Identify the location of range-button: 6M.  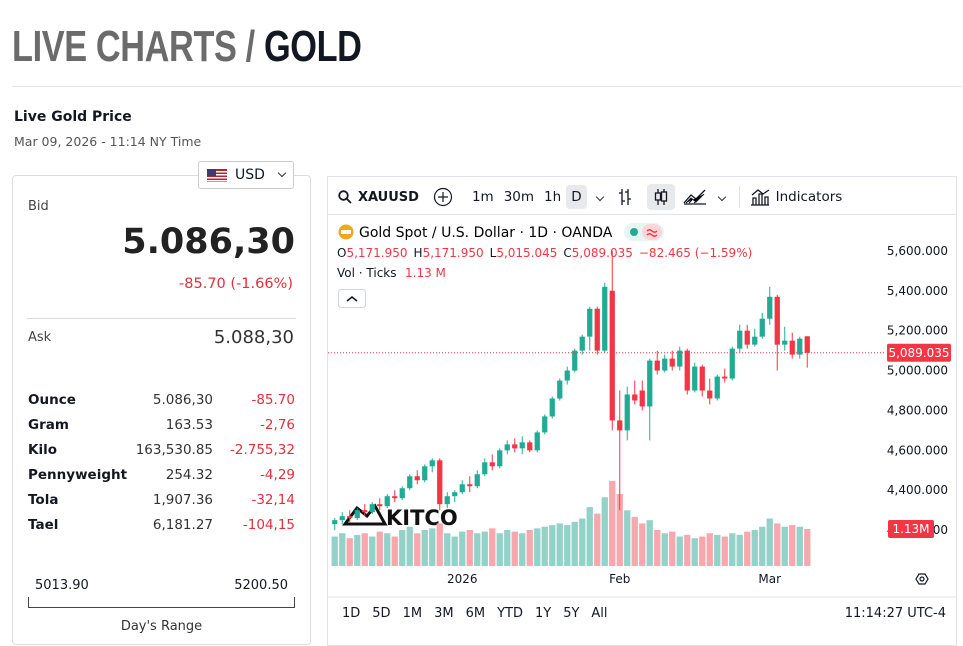
(475, 613).